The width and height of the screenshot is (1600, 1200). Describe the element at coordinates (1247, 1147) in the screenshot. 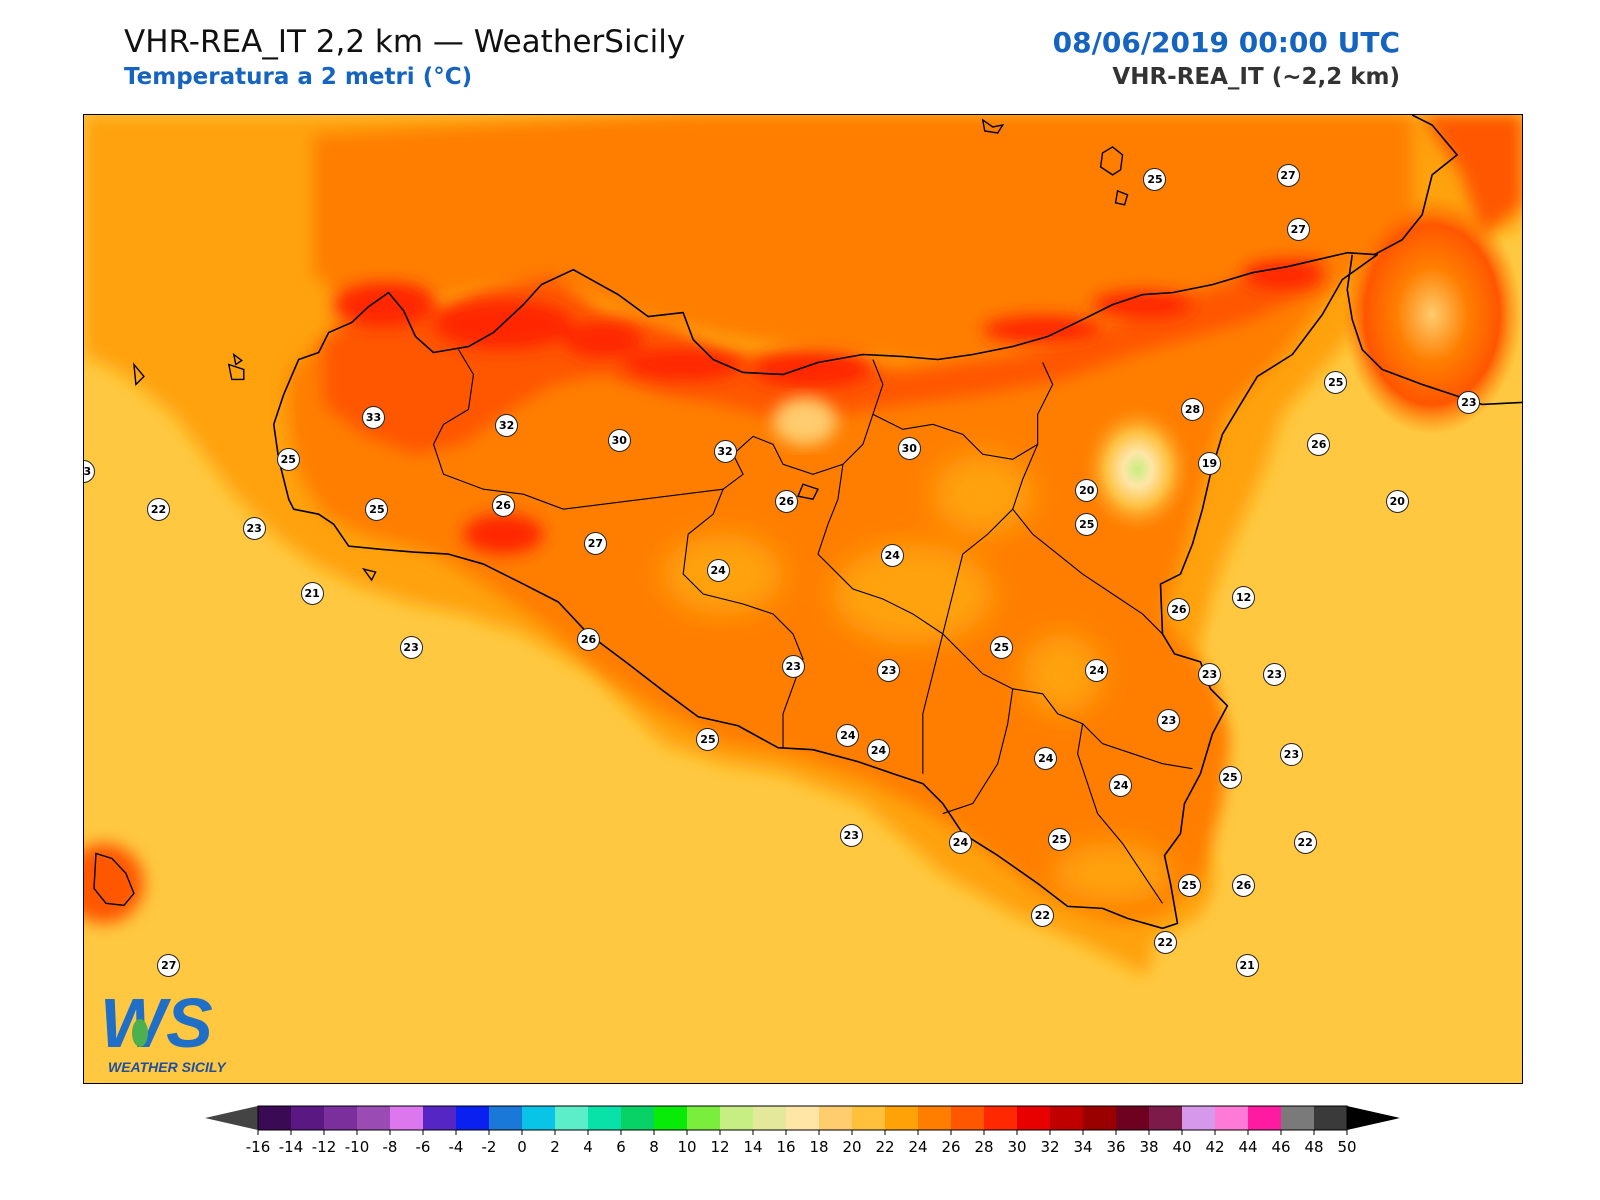

I see `colorbar-tick-label-30: 44` at that location.